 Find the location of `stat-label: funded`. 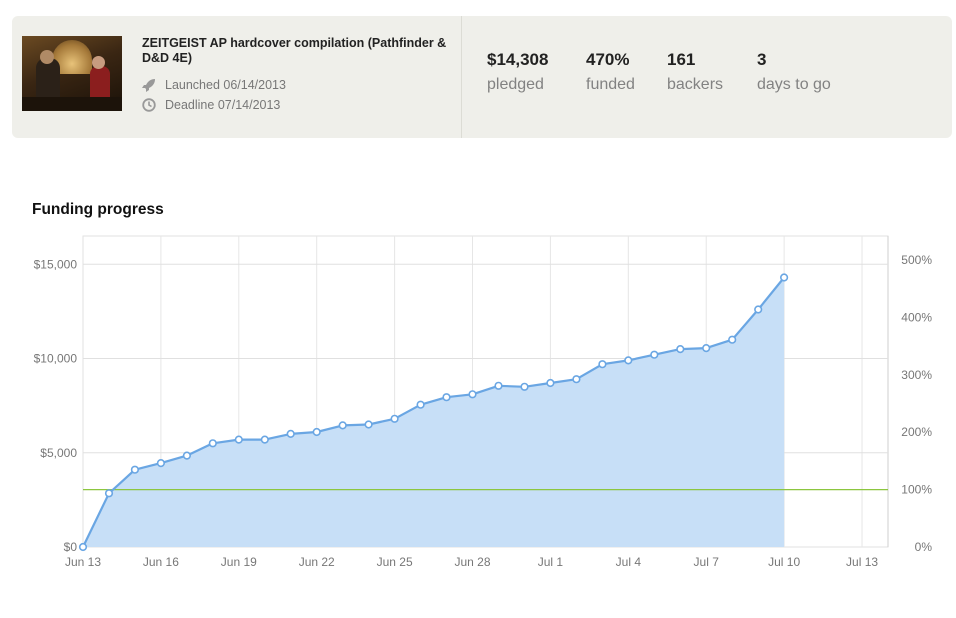

stat-label: funded is located at coordinates (610, 84).